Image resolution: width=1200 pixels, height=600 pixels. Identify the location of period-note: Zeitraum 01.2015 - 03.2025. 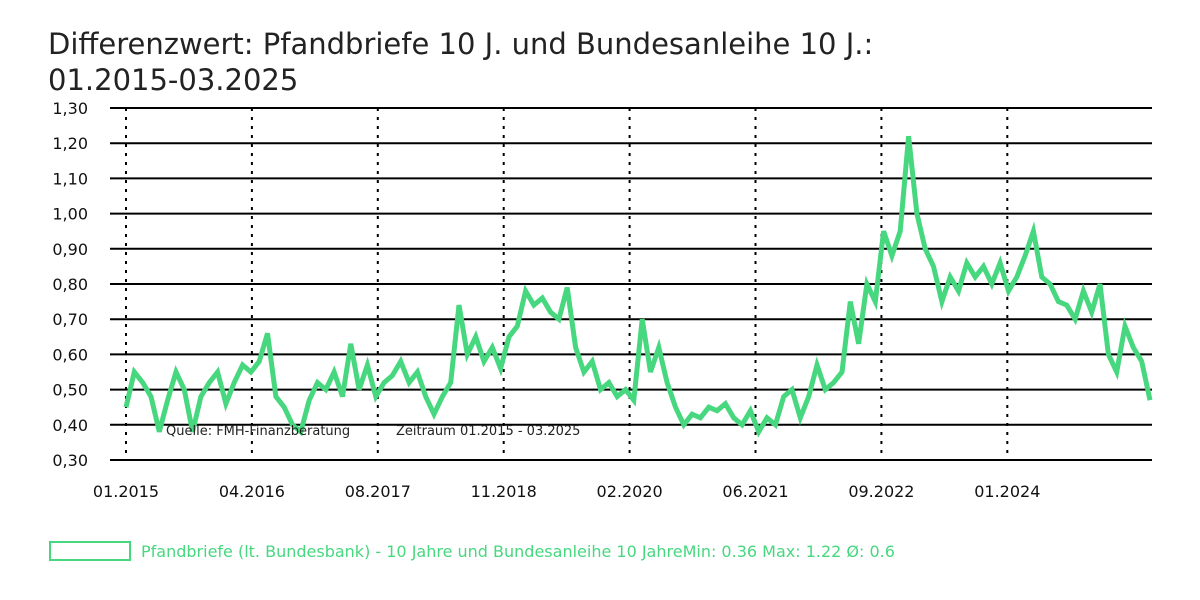
(488, 431).